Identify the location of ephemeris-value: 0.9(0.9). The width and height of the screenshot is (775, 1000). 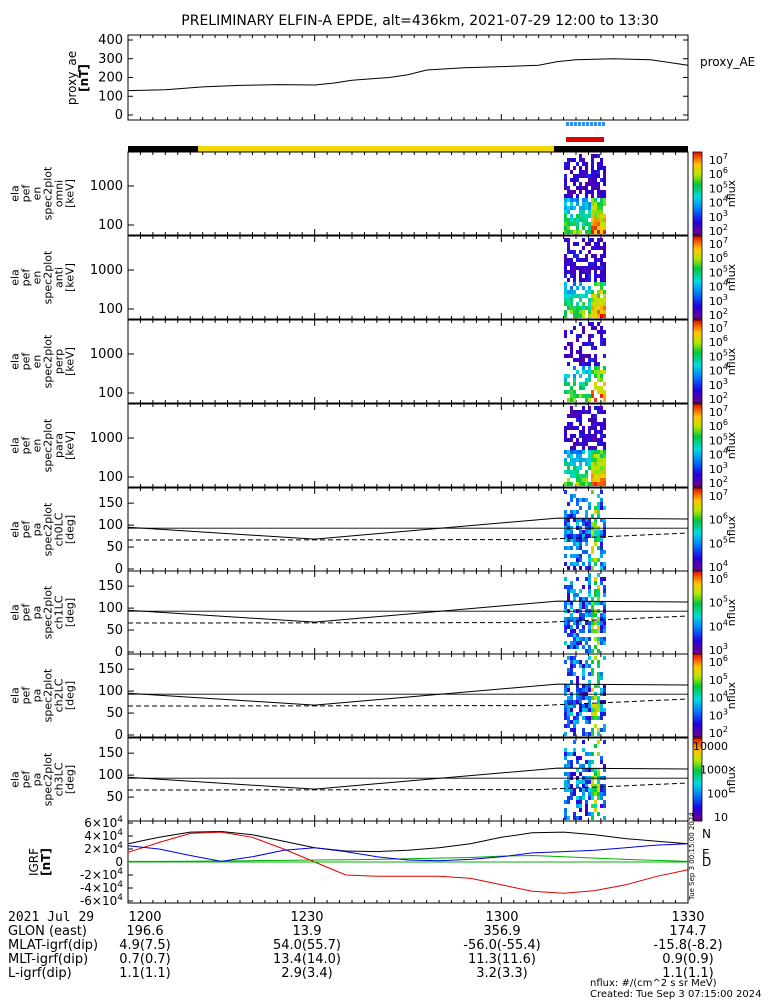
(688, 959).